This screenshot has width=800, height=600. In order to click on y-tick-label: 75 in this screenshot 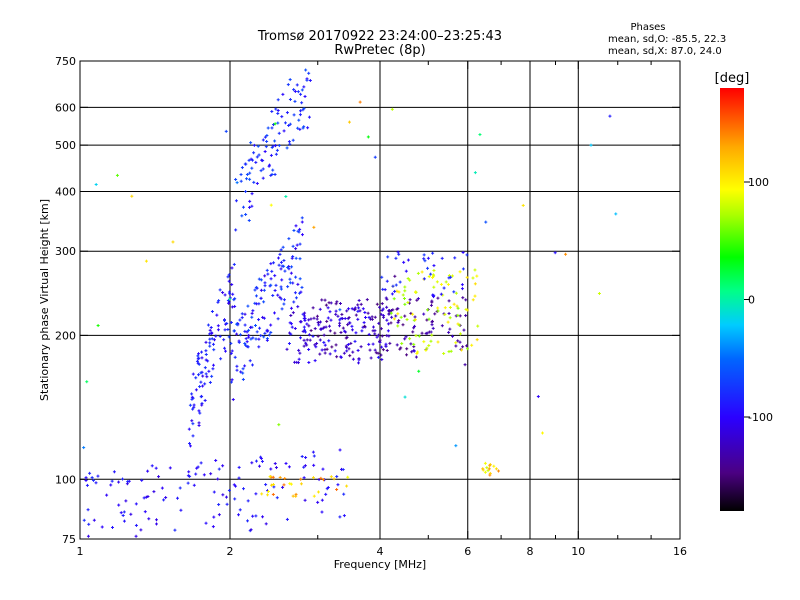, I will do `click(69, 539)`.